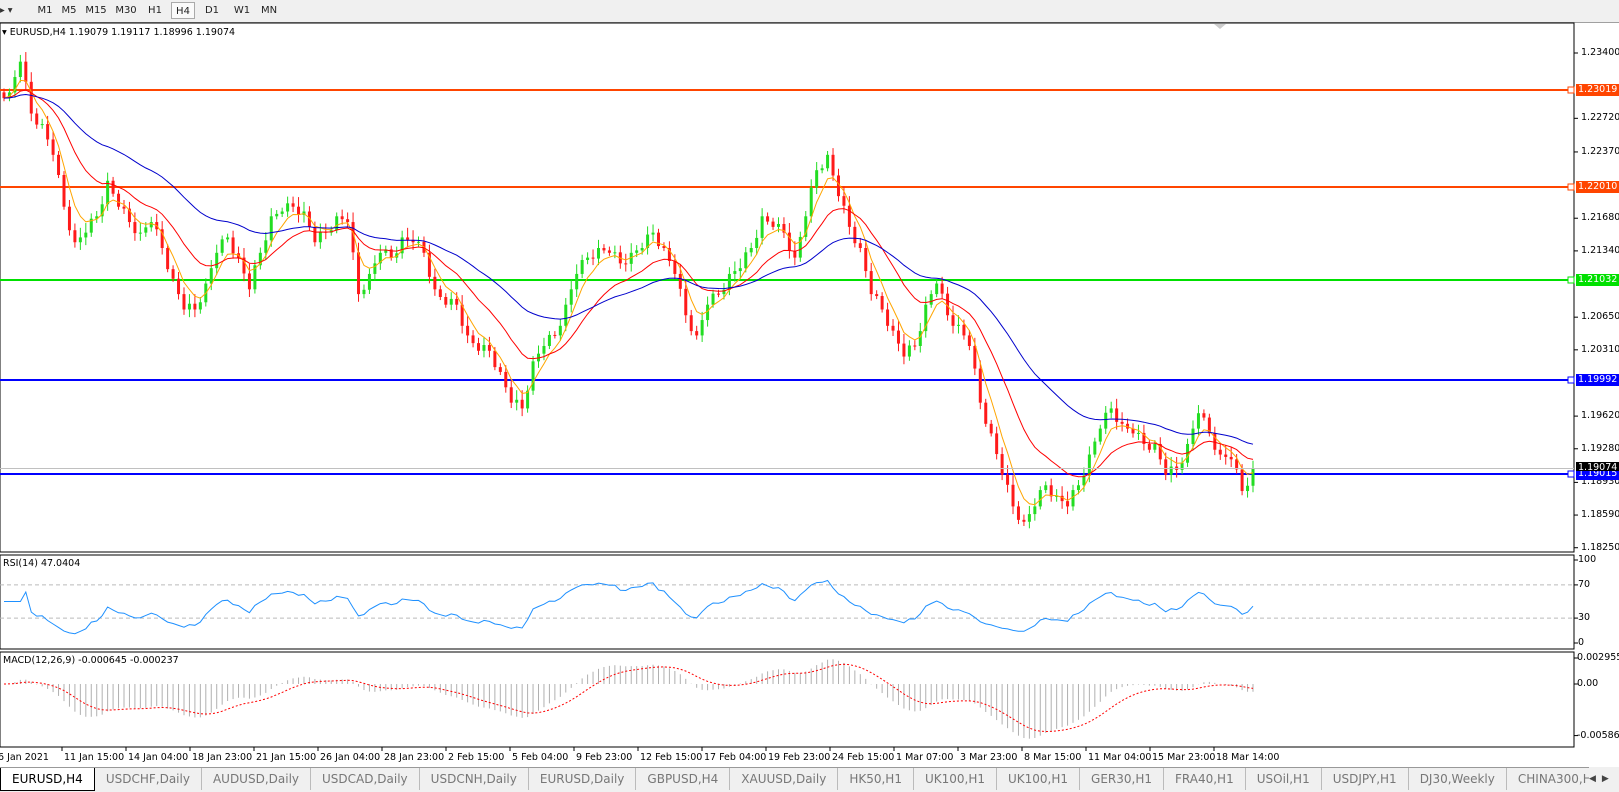  What do you see at coordinates (1284, 779) in the screenshot?
I see `chart-tab: USOil,H1` at bounding box center [1284, 779].